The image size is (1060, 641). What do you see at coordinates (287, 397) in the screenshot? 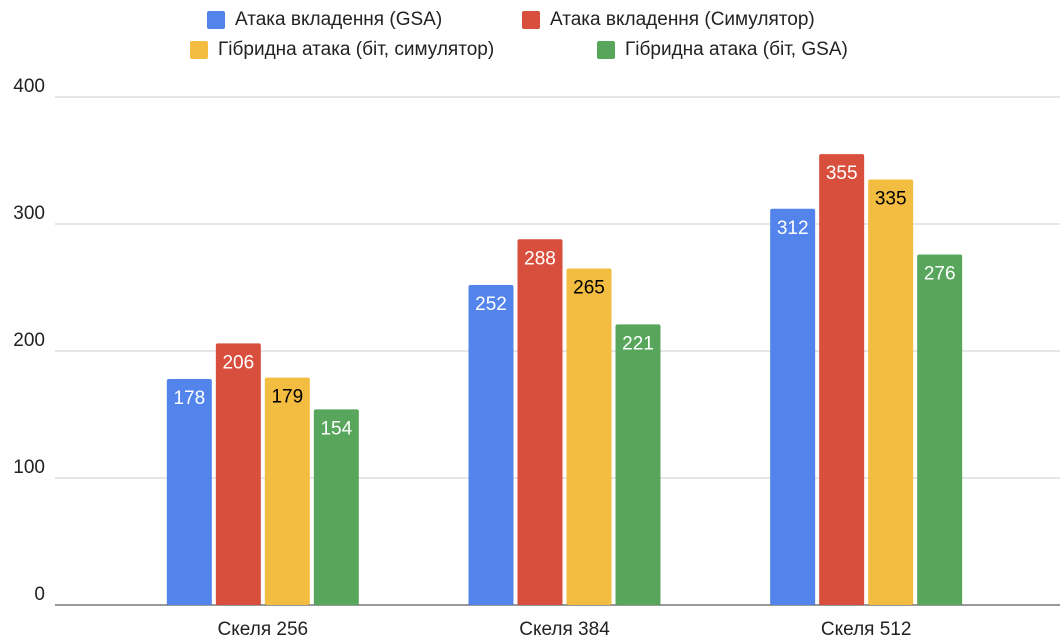
I see `data-label: 179` at bounding box center [287, 397].